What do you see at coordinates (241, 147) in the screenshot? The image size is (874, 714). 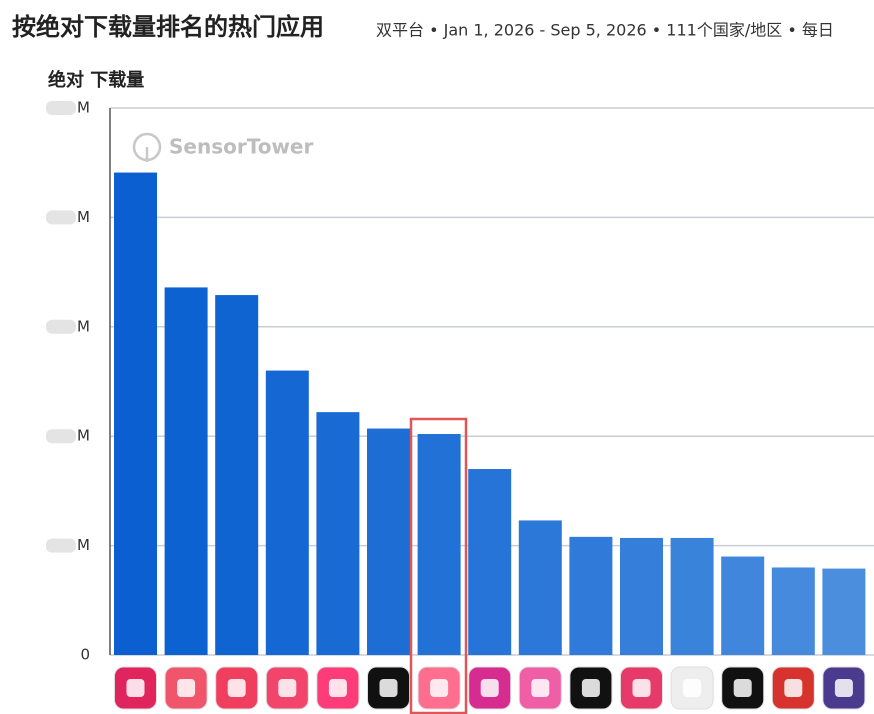 I see `watermark: SensorTower` at bounding box center [241, 147].